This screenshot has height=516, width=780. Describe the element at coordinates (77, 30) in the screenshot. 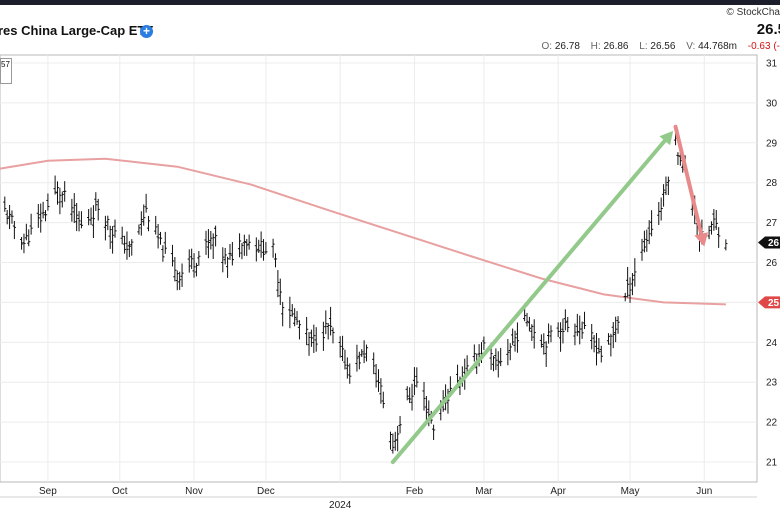

I see `chart-title: res China Large-Cap ETF` at that location.